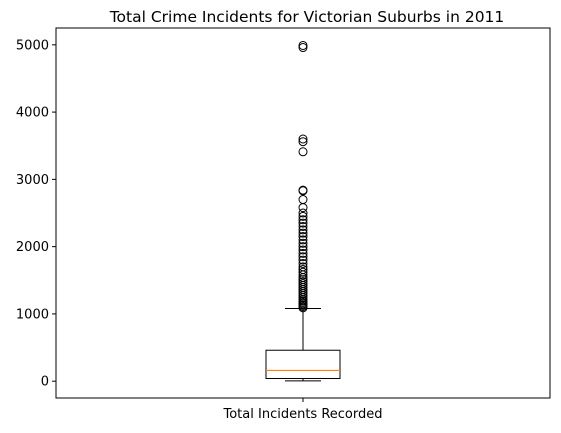 The height and width of the screenshot is (433, 561). I want to click on x-axis: Total Incidents Recorded, so click(303, 410).